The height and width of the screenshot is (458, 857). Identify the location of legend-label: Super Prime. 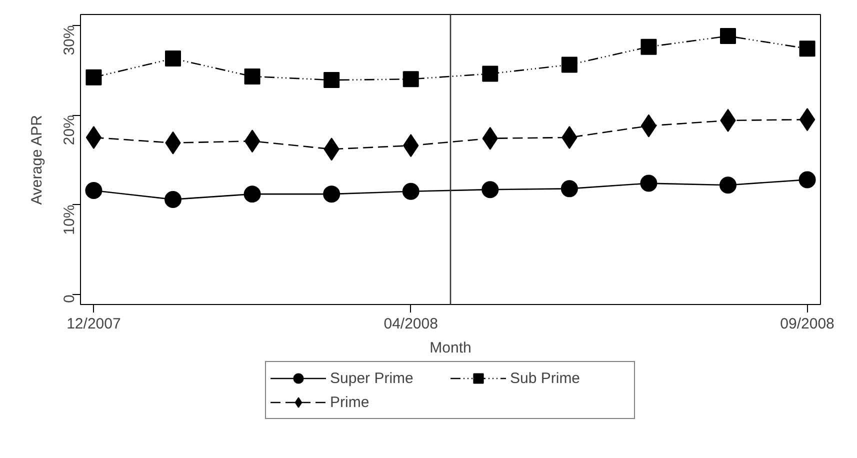
(372, 378).